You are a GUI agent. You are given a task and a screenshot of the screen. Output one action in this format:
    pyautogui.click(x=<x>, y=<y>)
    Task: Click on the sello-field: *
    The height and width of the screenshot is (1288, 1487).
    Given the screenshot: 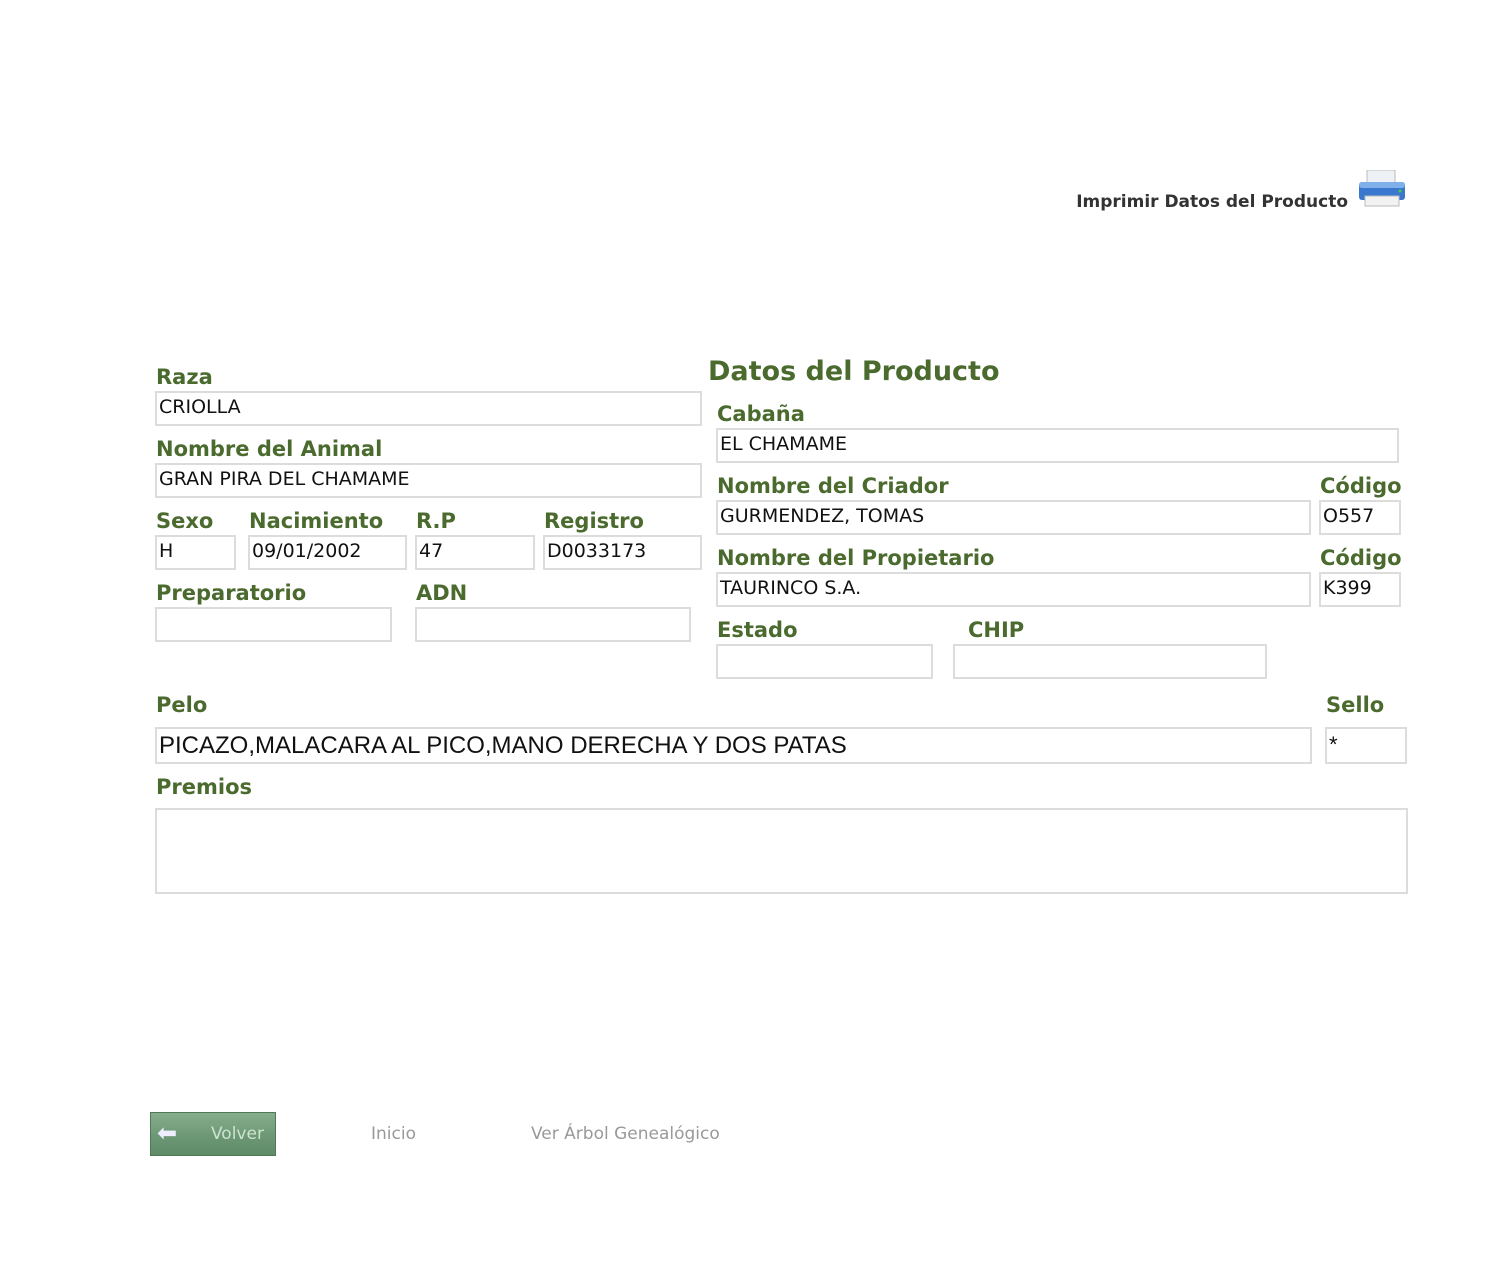 What is the action you would take?
    pyautogui.click(x=1366, y=745)
    